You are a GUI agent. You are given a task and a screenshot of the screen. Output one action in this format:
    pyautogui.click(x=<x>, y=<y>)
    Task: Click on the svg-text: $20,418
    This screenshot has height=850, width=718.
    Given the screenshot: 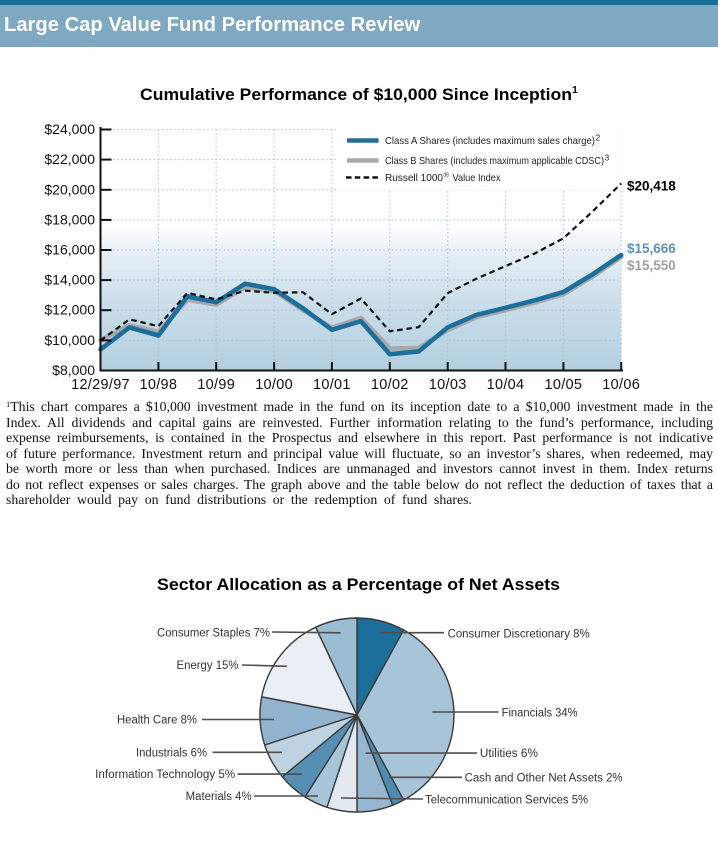 What is the action you would take?
    pyautogui.click(x=651, y=186)
    